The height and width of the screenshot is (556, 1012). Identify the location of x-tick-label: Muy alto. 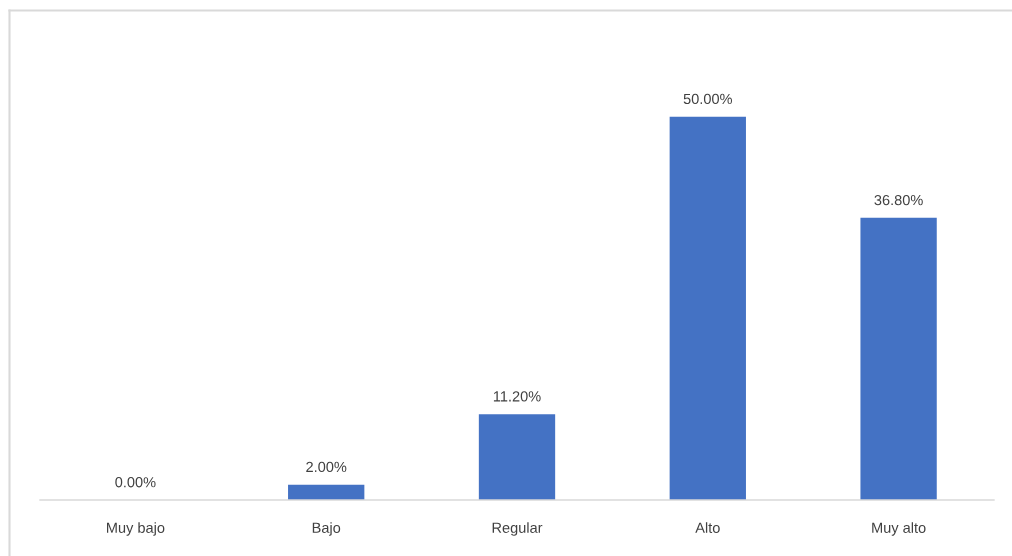
(899, 529).